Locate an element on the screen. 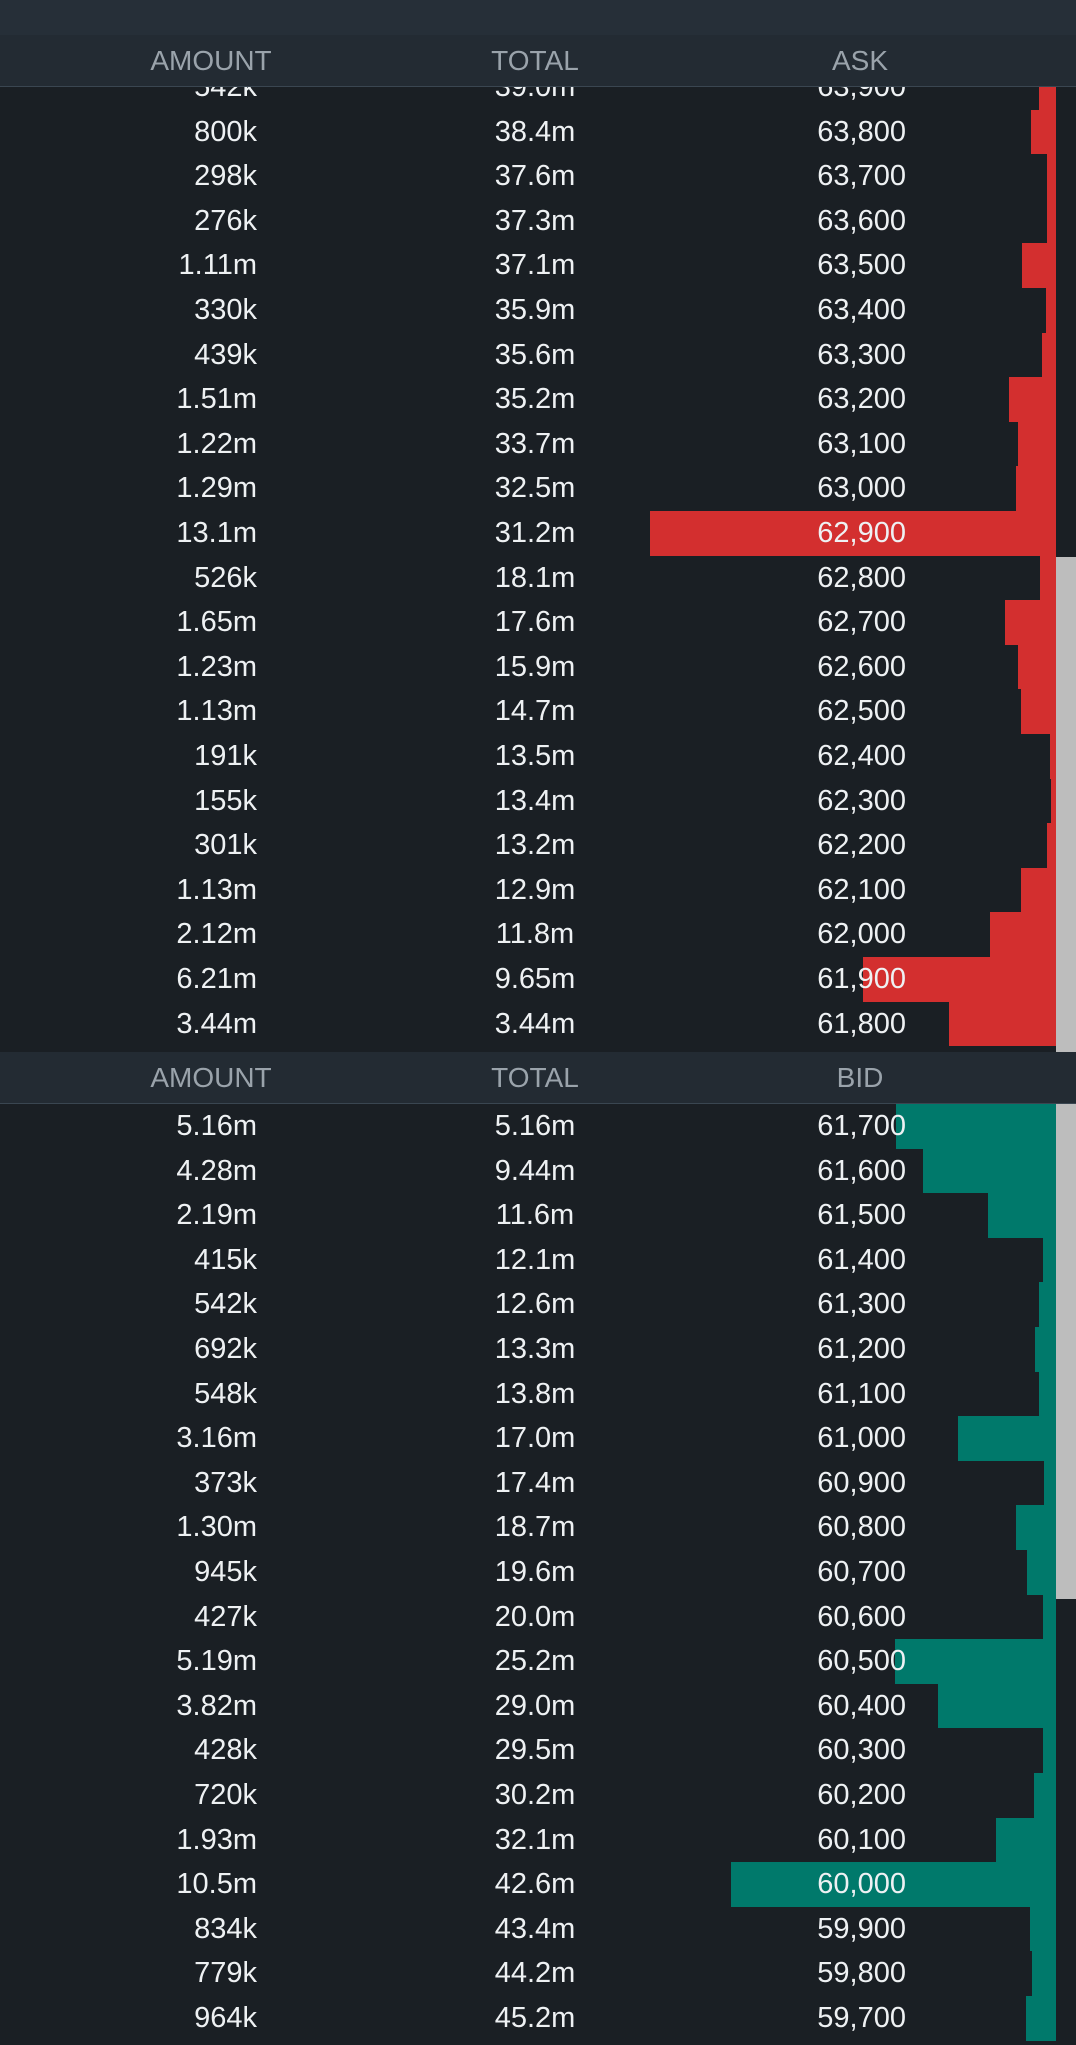 The image size is (1076, 2045). bid-price-cell: 60,000 is located at coordinates (861, 1884).